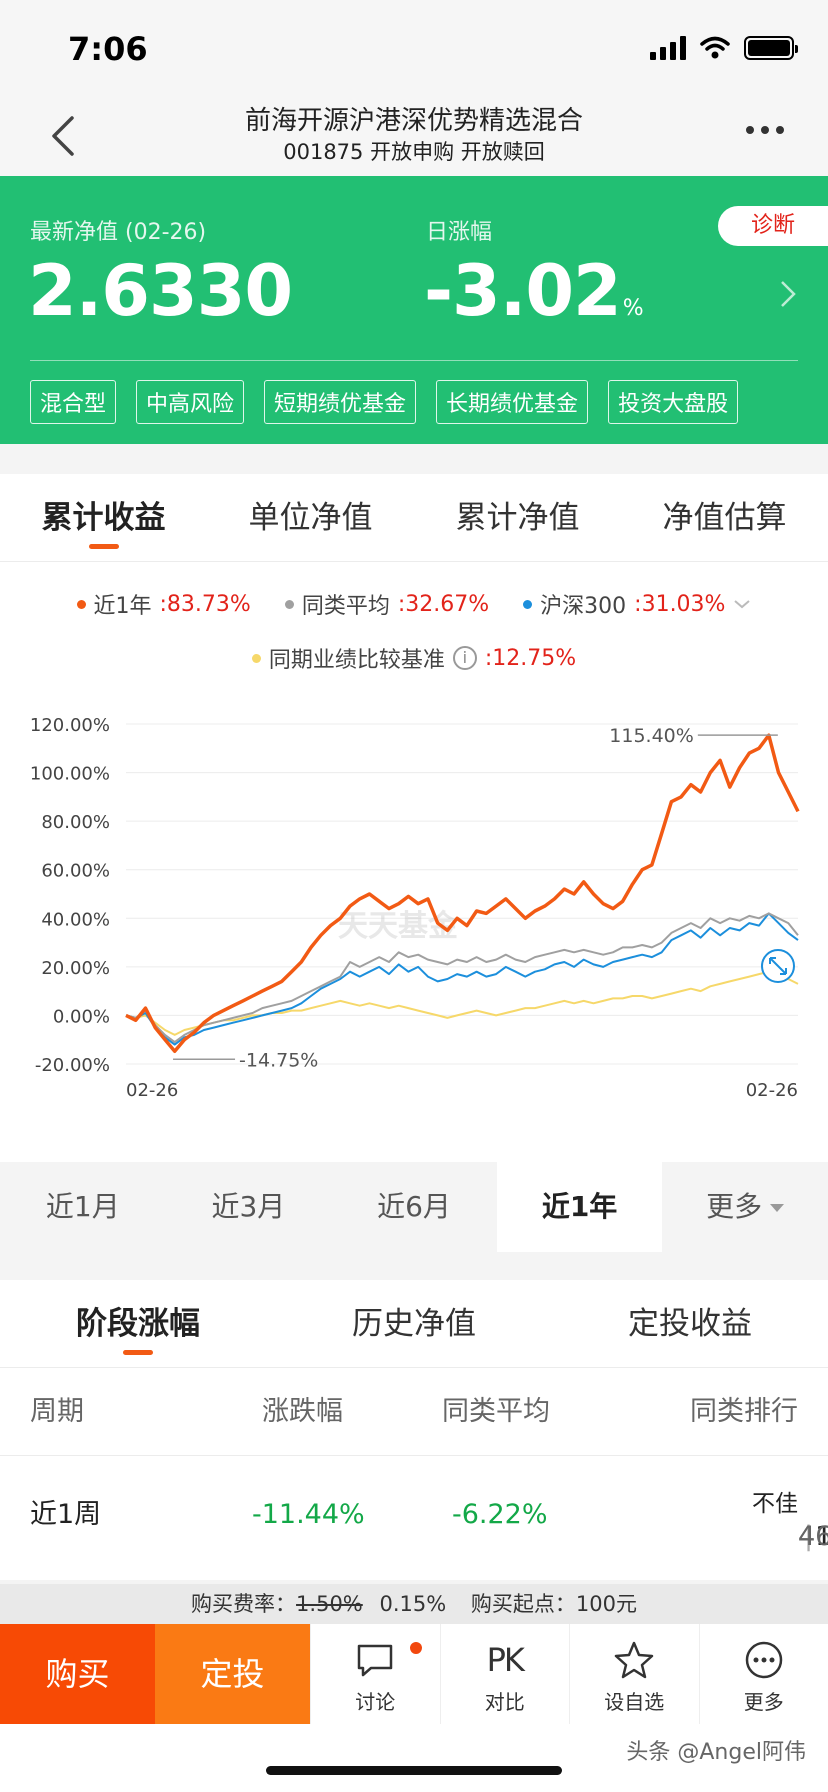 The width and height of the screenshot is (828, 1792). I want to click on home-indicator, so click(414, 1770).